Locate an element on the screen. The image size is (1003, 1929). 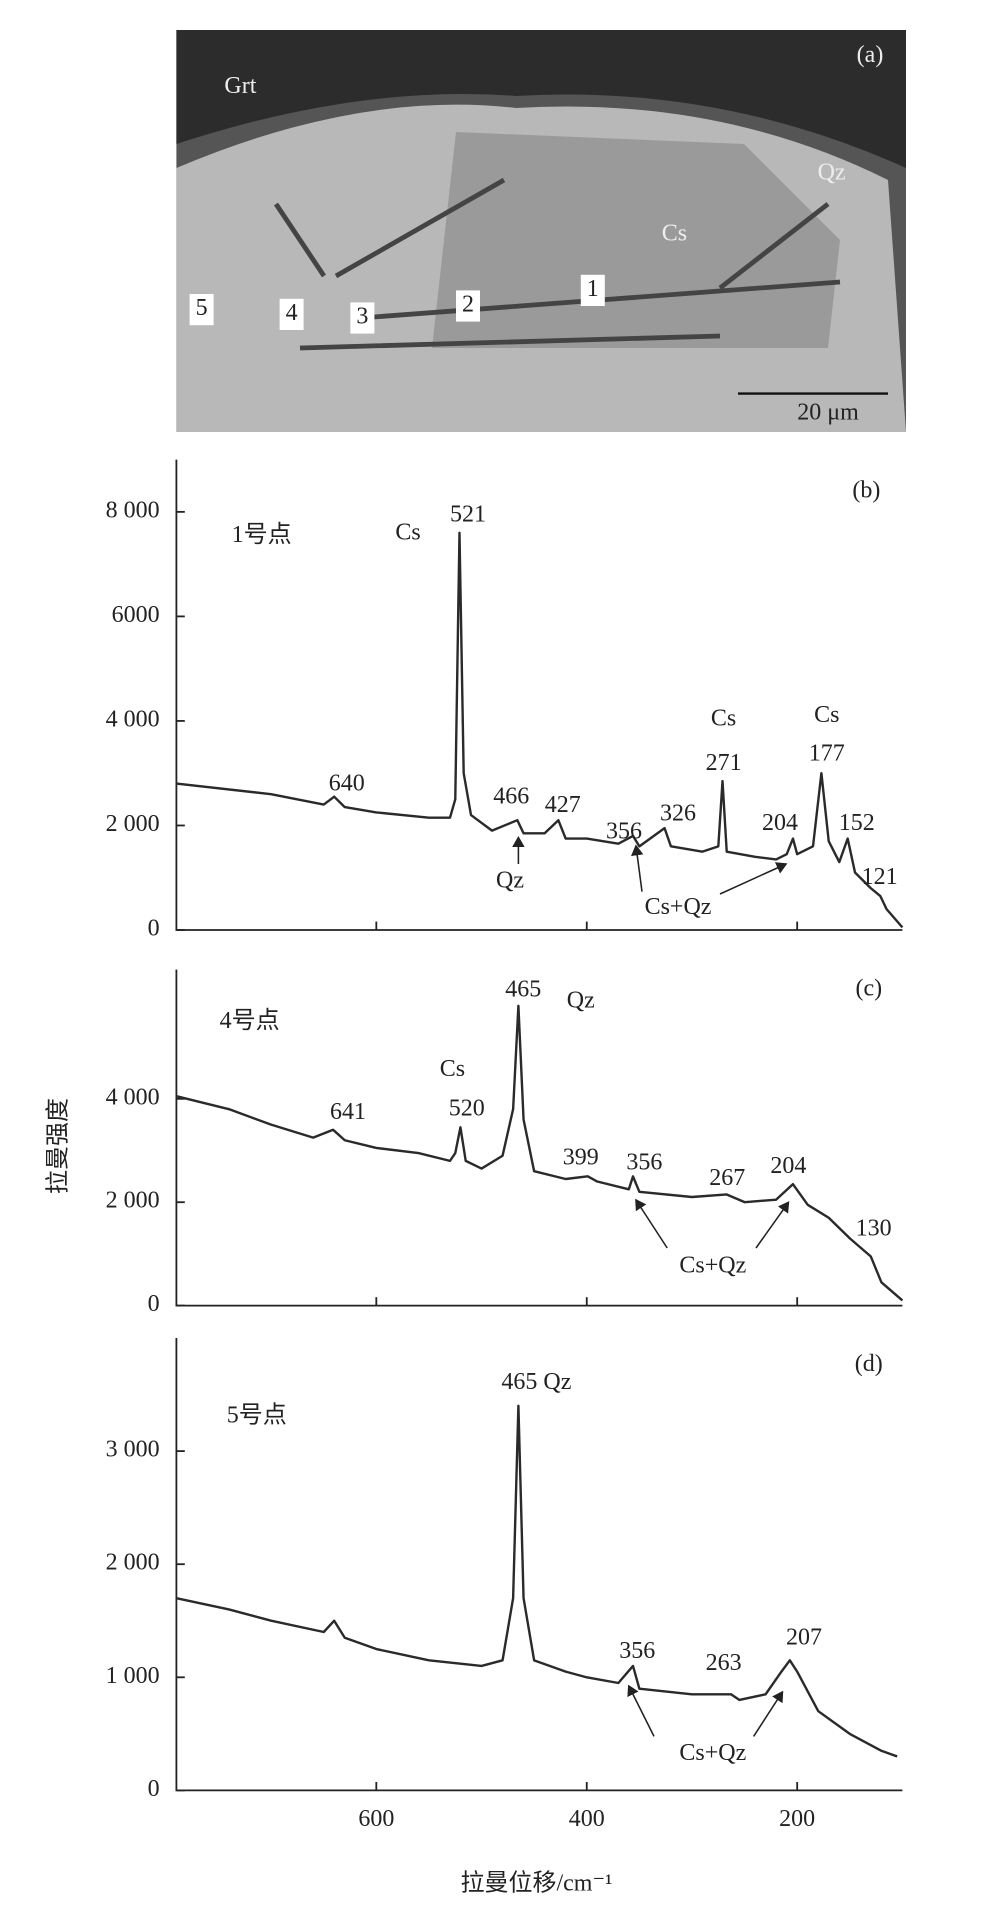
peak-label: 207 is located at coordinates (804, 1638).